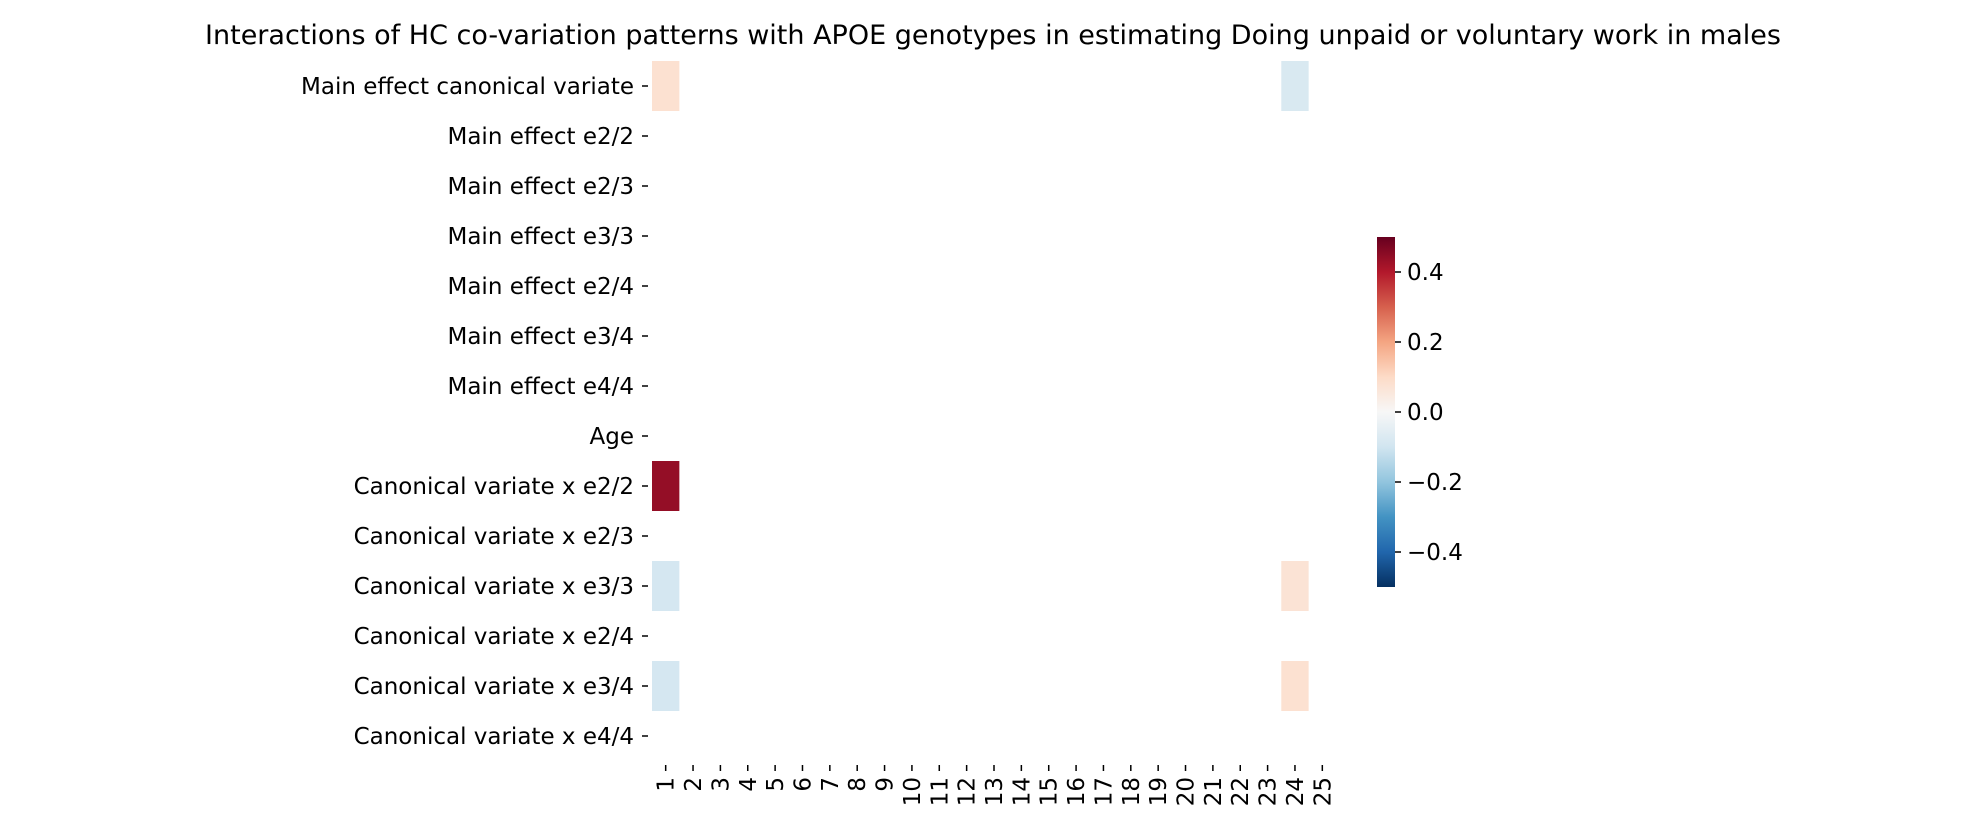  What do you see at coordinates (776, 784) in the screenshot?
I see `x-tick-label: 5` at bounding box center [776, 784].